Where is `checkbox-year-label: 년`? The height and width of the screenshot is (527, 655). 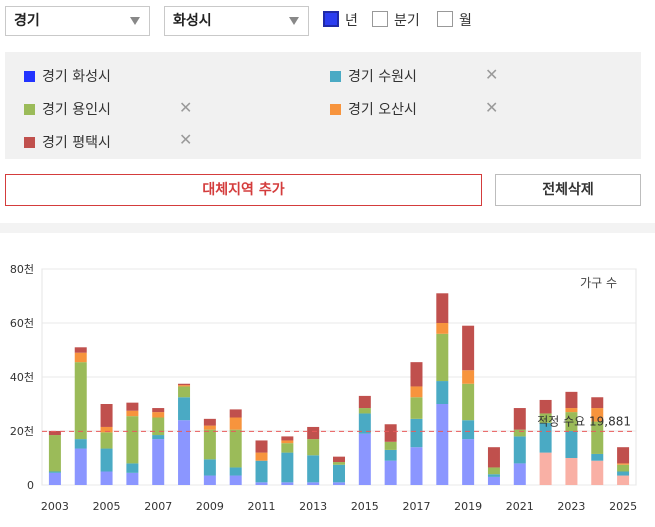 checkbox-year-label: 년 is located at coordinates (351, 21).